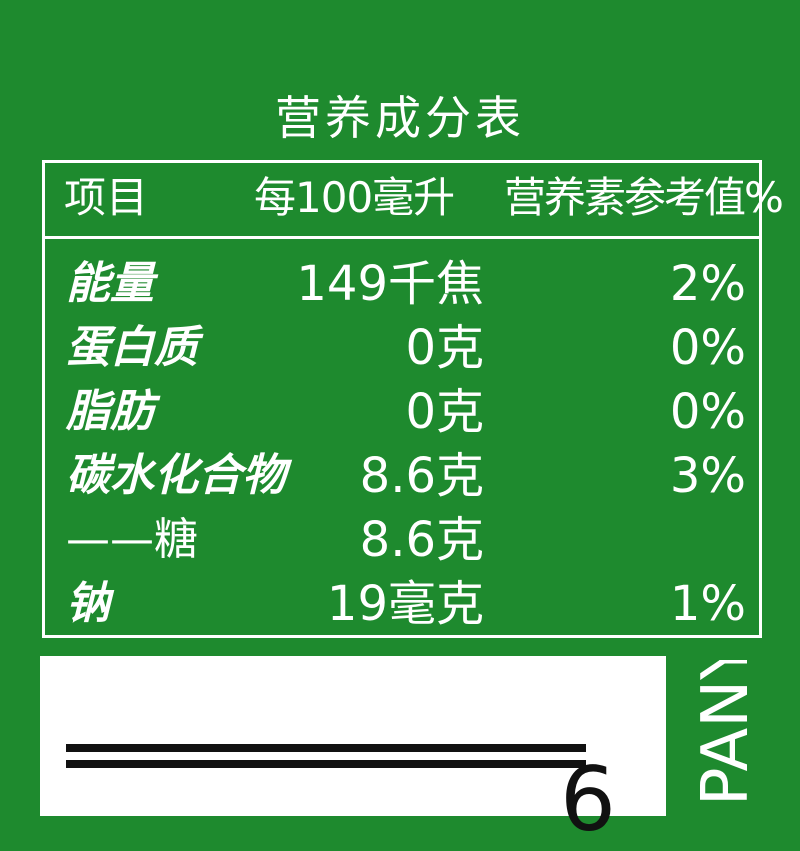  What do you see at coordinates (326, 764) in the screenshot?
I see `black-bar-bottom` at bounding box center [326, 764].